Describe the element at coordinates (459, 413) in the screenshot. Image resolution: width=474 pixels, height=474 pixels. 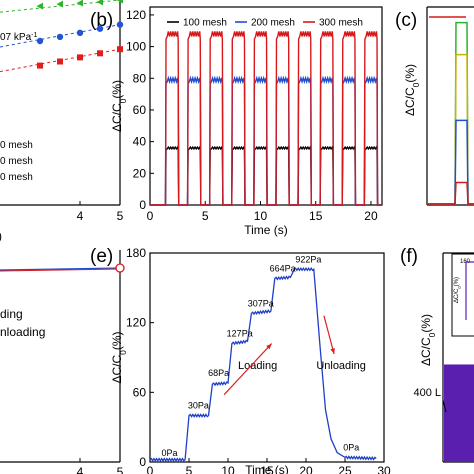
I see `panel-f-response-band` at that location.